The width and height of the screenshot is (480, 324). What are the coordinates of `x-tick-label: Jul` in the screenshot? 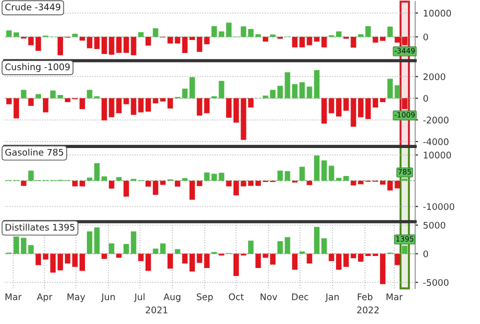 It's located at (139, 297).